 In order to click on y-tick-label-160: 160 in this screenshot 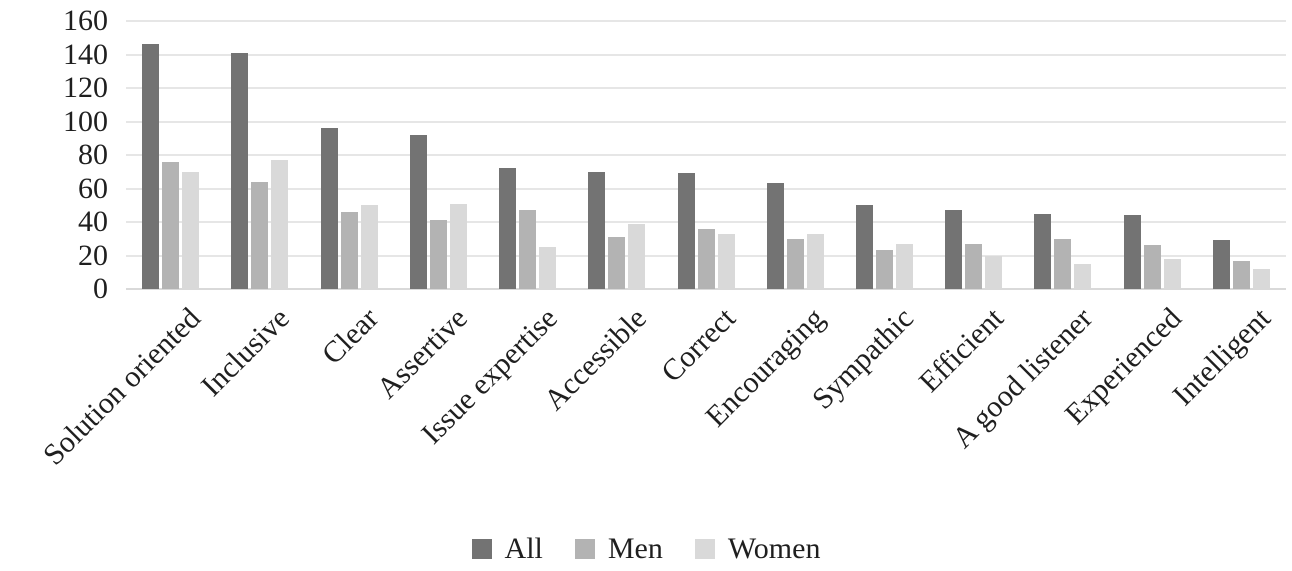, I will do `click(85, 20)`.